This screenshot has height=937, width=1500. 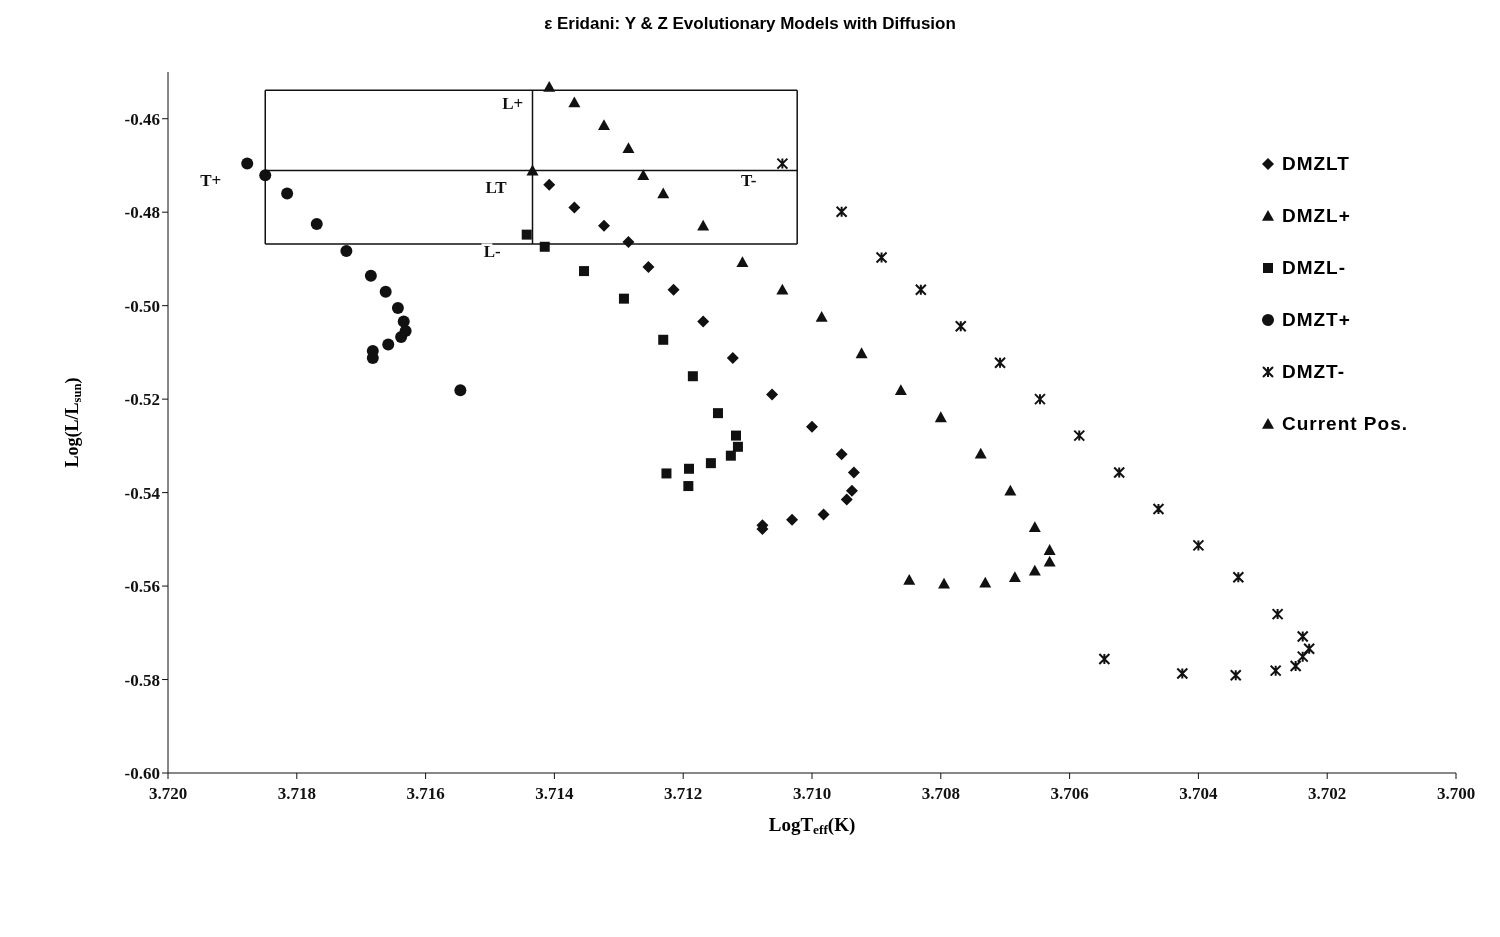 I want to click on x-tick-label: 3.700, so click(x=1456, y=794).